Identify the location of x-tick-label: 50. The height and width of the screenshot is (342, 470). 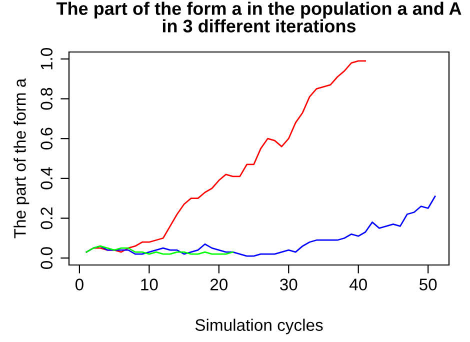
(428, 284).